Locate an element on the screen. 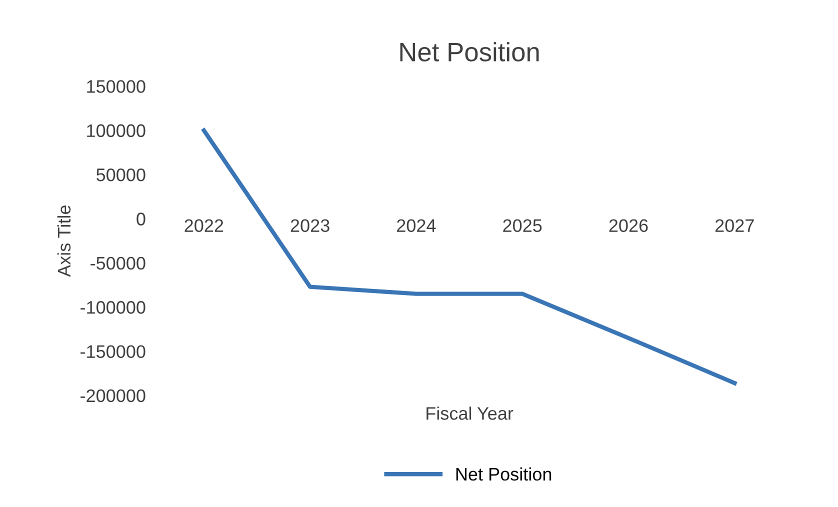 The image size is (838, 507). y-tick-label: -50000 is located at coordinates (118, 263).